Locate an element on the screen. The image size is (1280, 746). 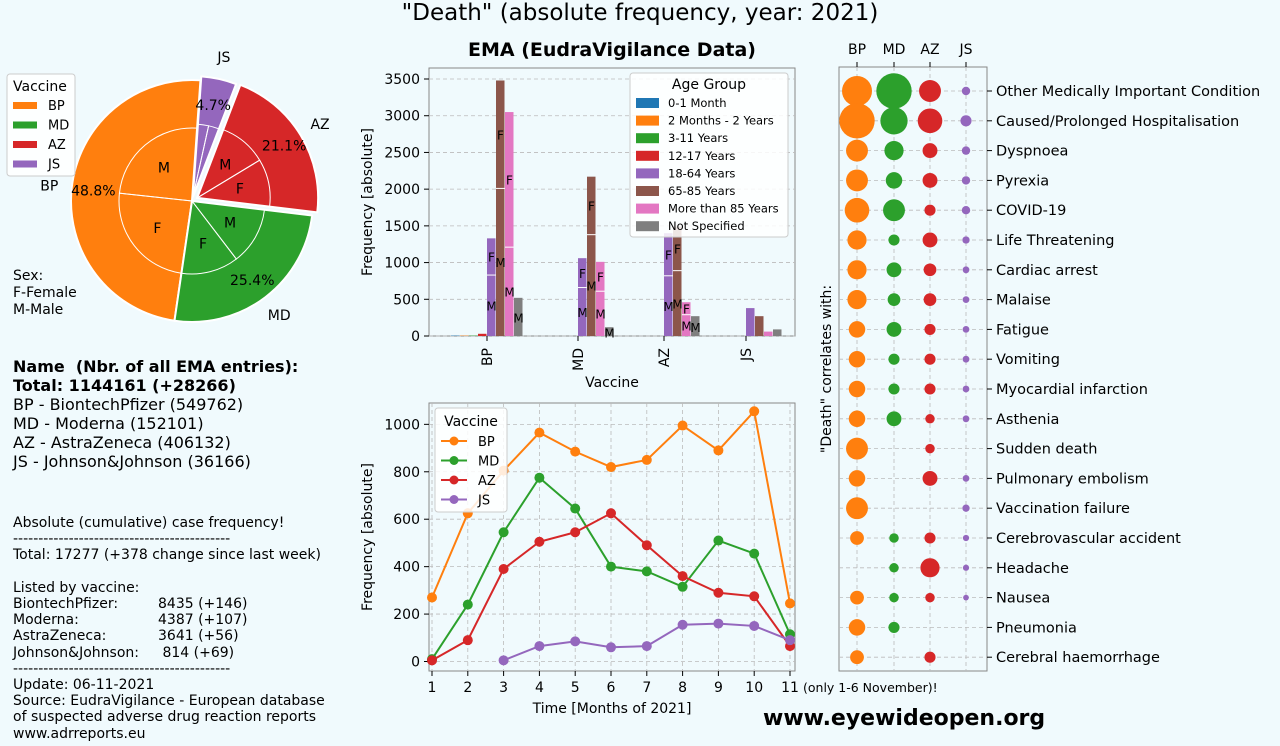
frequency-row-name: AstraZeneca: is located at coordinates (60, 636).